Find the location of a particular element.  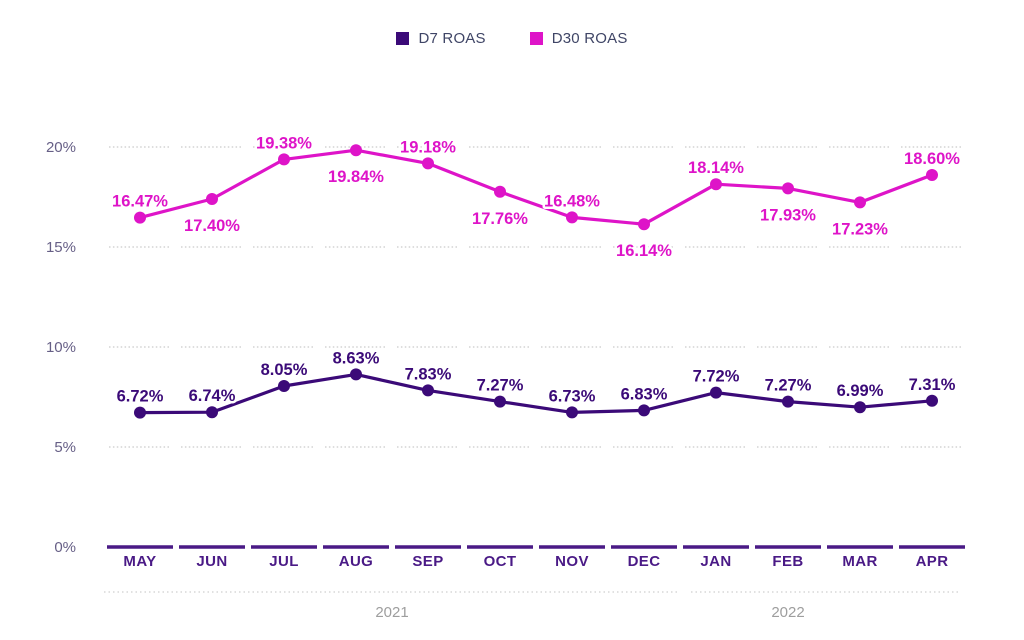

point-d30-roas-nov is located at coordinates (572, 217).